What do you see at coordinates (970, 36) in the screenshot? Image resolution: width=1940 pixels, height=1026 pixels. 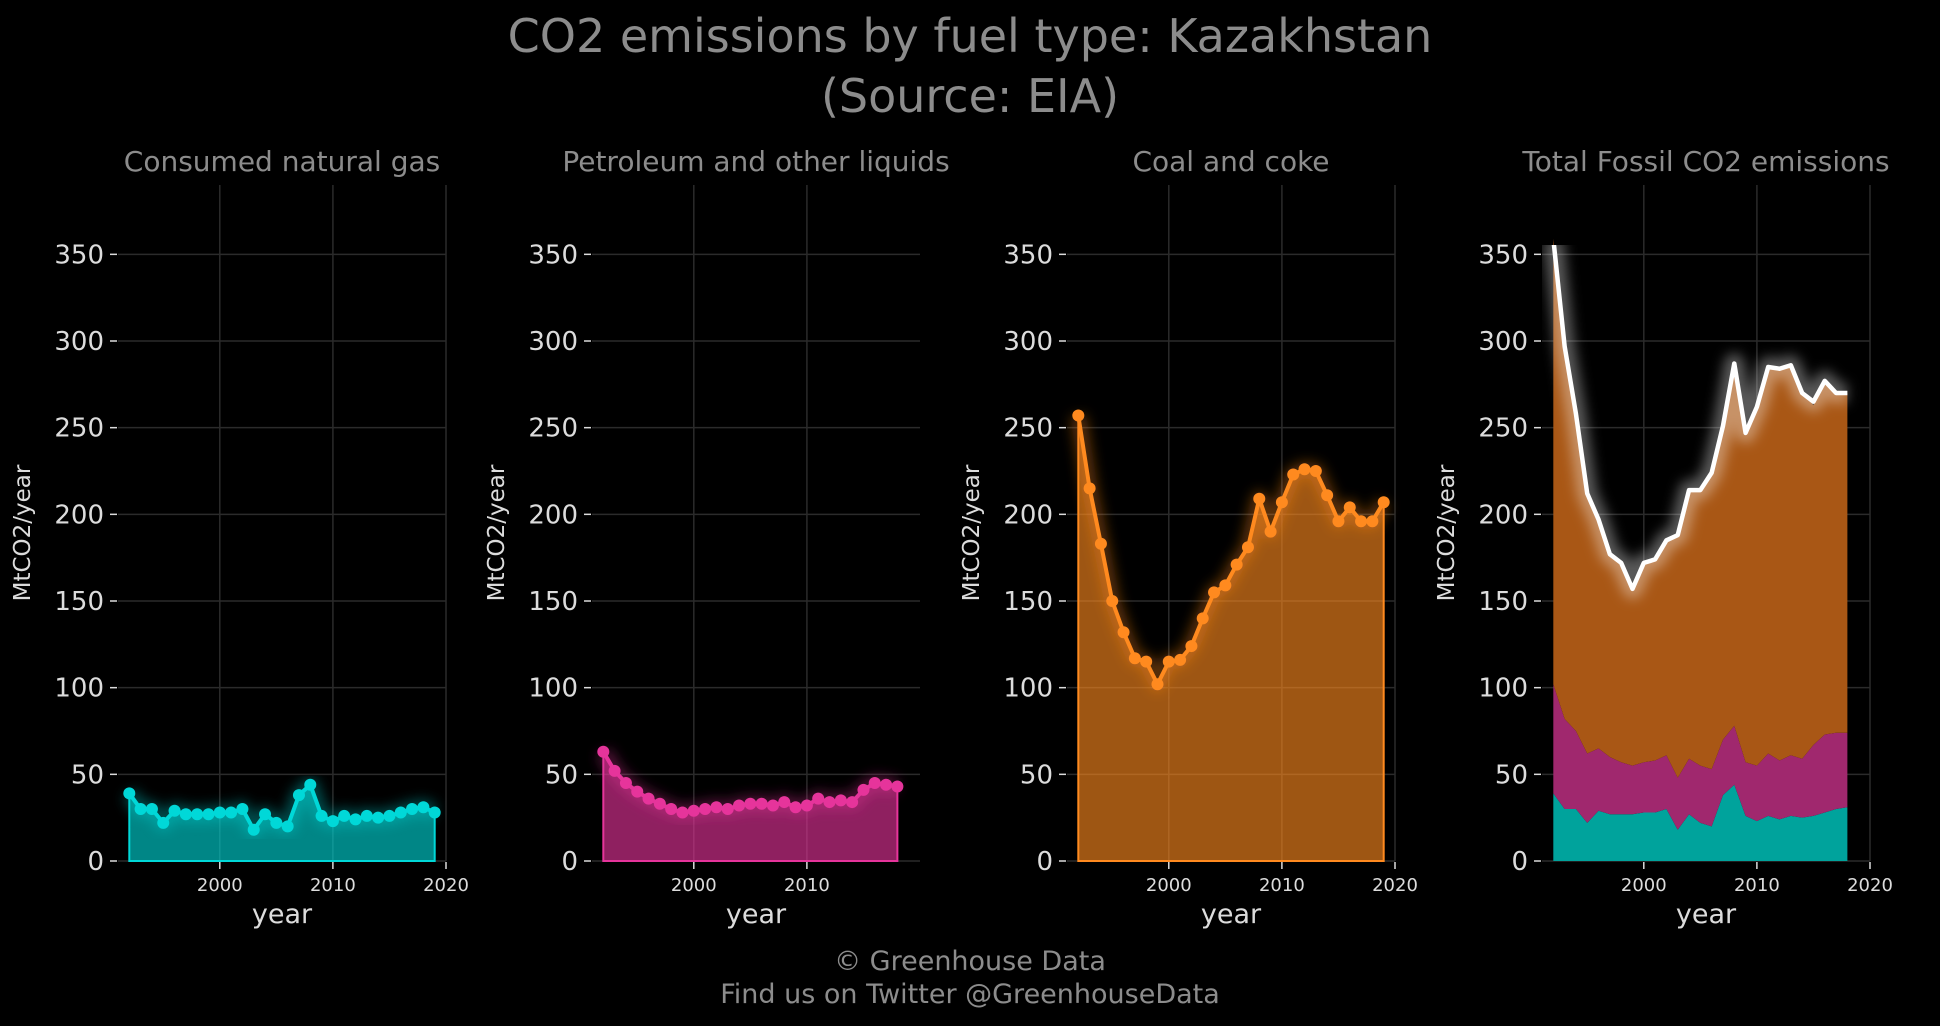 I see `figure-title: CO2 emissions by fuel type: Kazakhstan` at bounding box center [970, 36].